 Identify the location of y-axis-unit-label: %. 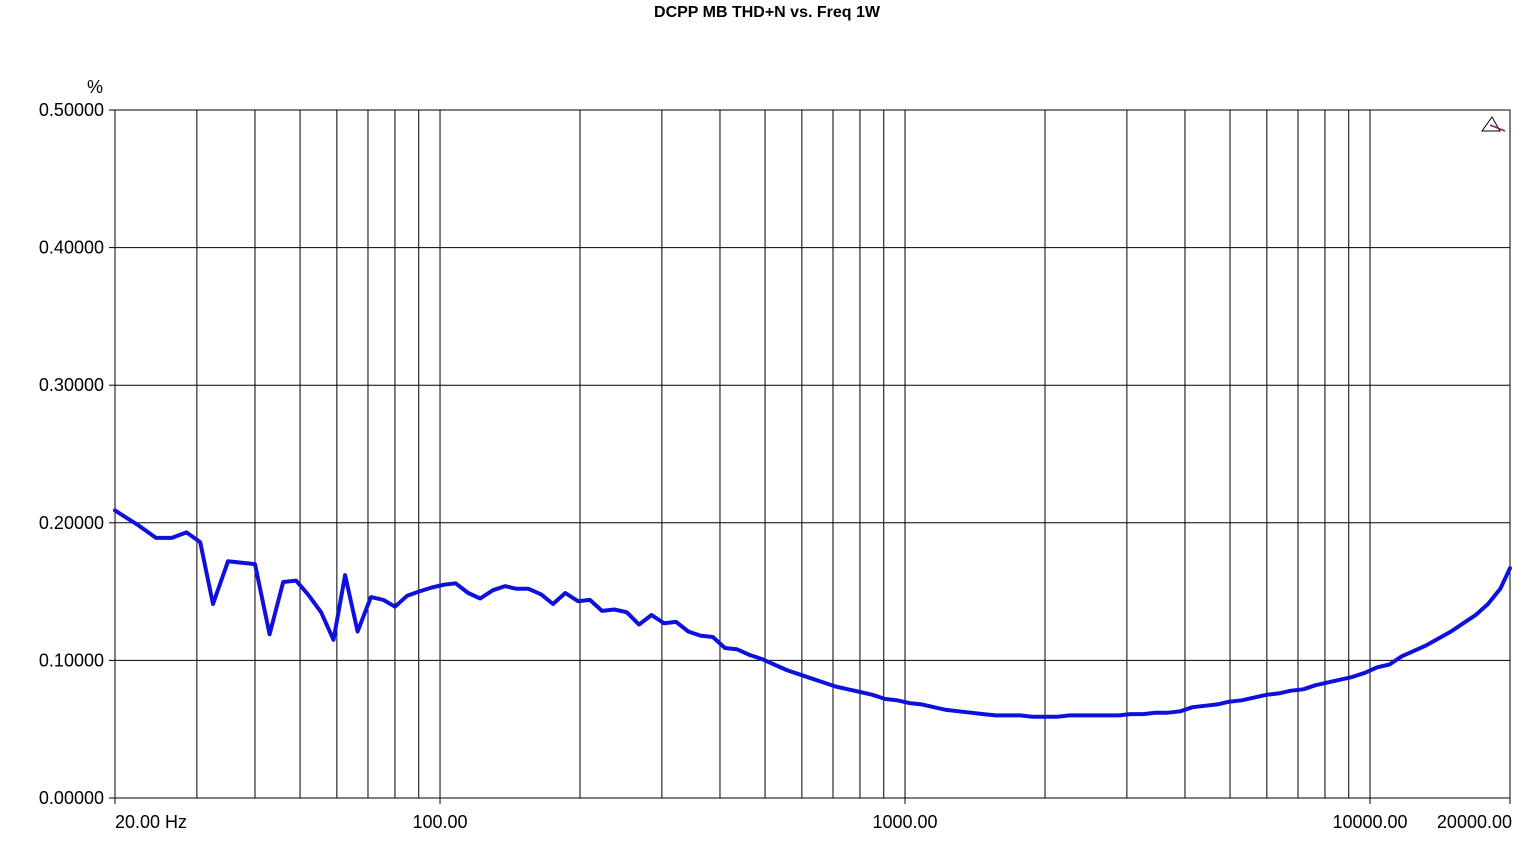
(95, 87).